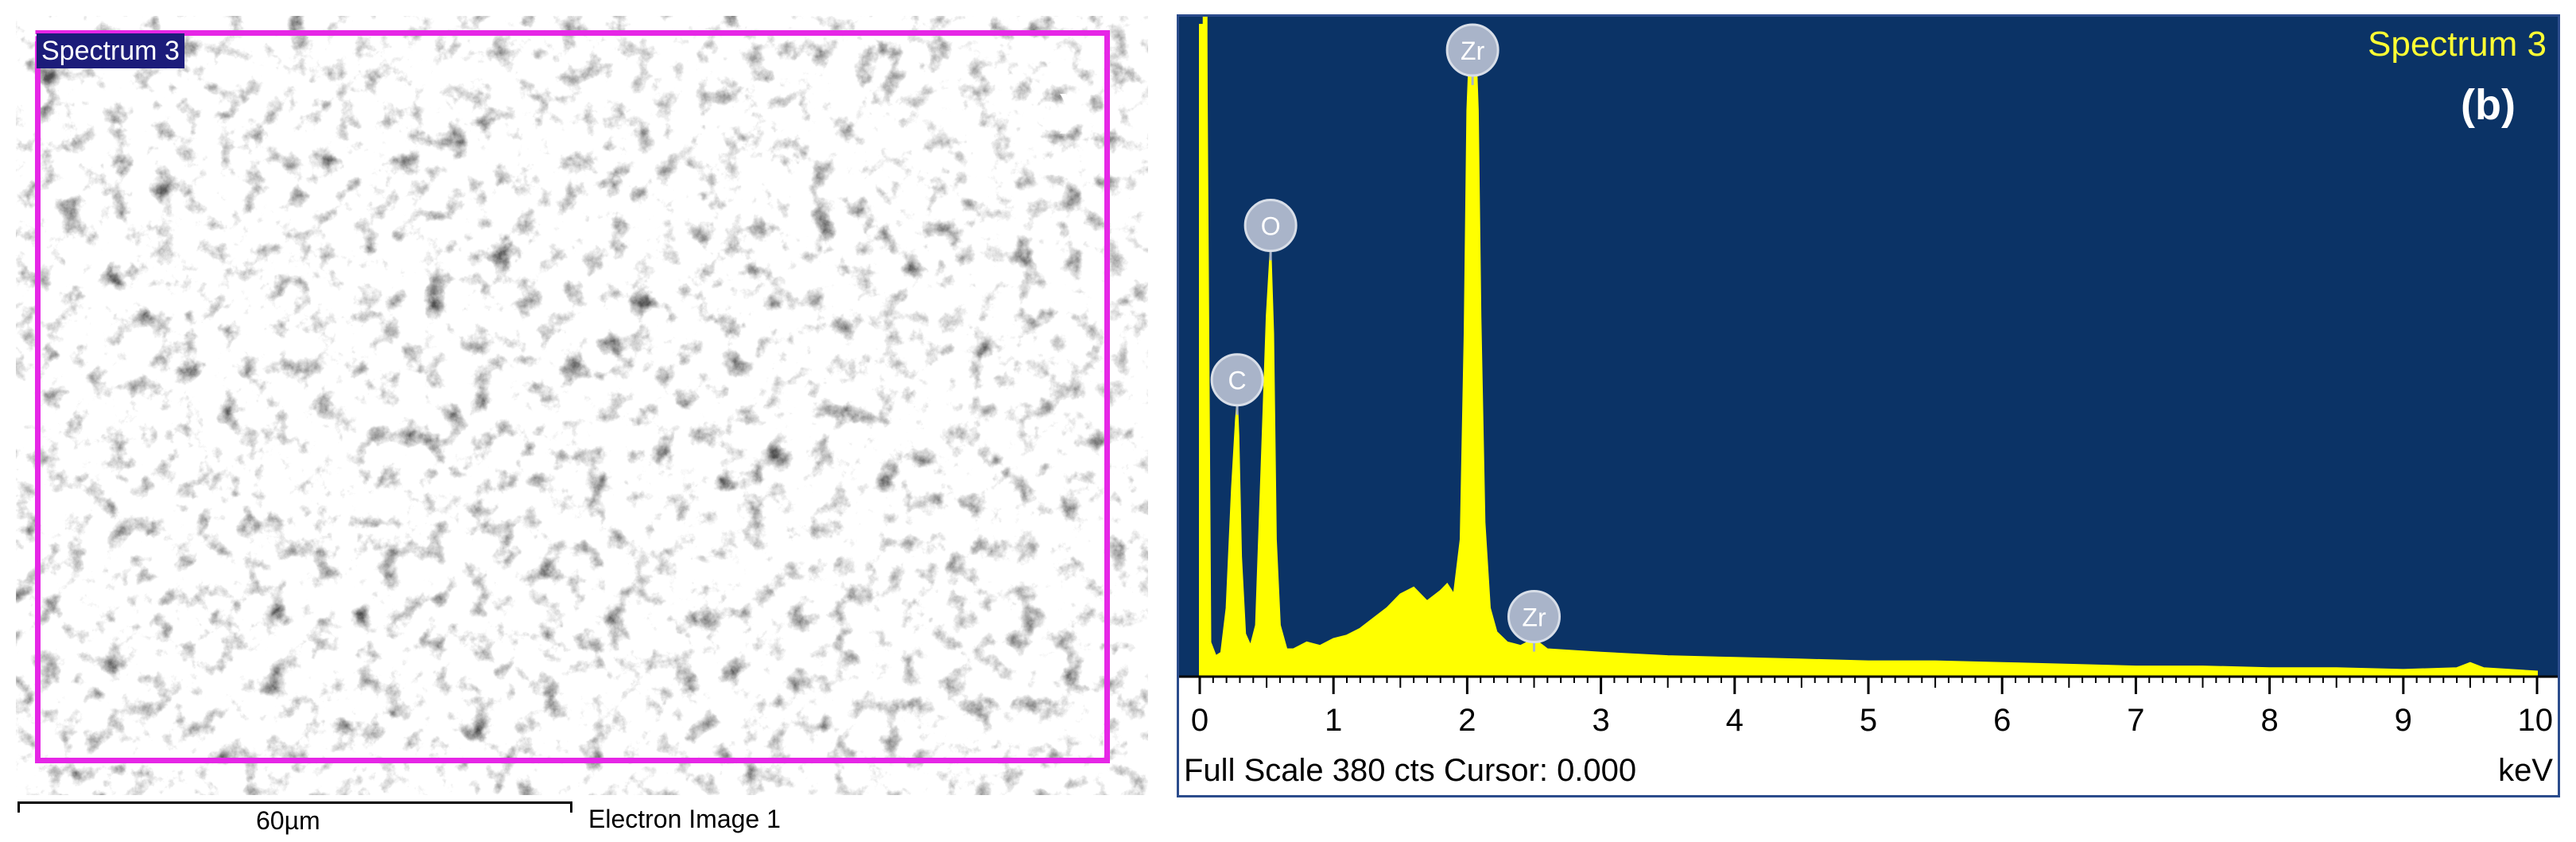 This screenshot has height=842, width=2576. I want to click on spectrum-status-bar: Full Scale 380 cts Cursor: 0.000 keV, so click(1868, 770).